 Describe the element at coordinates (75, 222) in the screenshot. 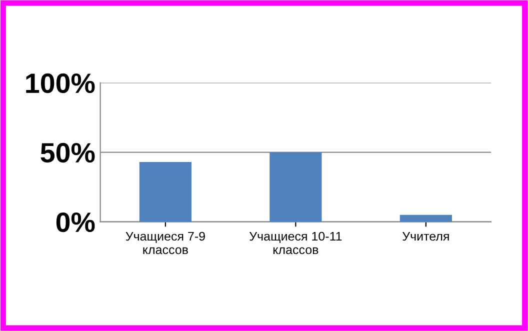

I see `y-tick-label: 0%` at that location.